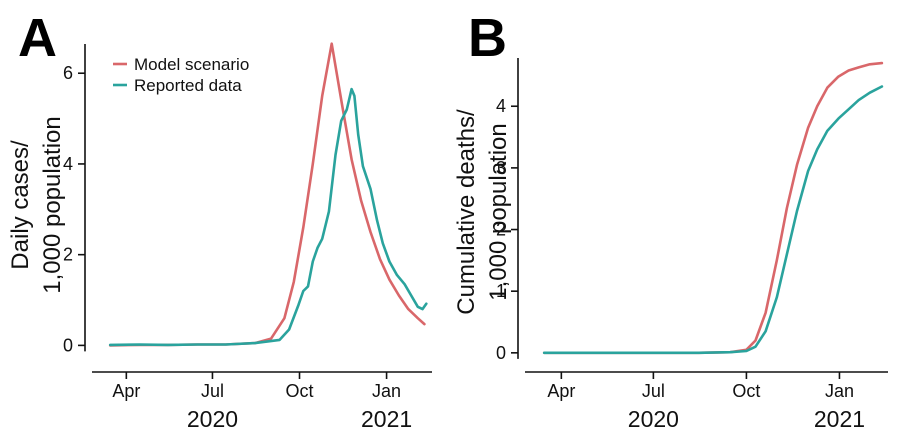 The height and width of the screenshot is (440, 900). What do you see at coordinates (501, 353) in the screenshot?
I see `panel-b-y-tick-label: 0` at bounding box center [501, 353].